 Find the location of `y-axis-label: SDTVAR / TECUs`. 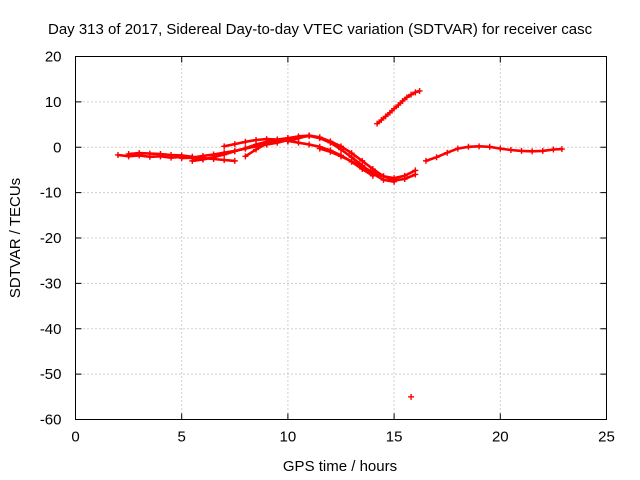

y-axis-label: SDTVAR / TECUs is located at coordinates (15, 238).